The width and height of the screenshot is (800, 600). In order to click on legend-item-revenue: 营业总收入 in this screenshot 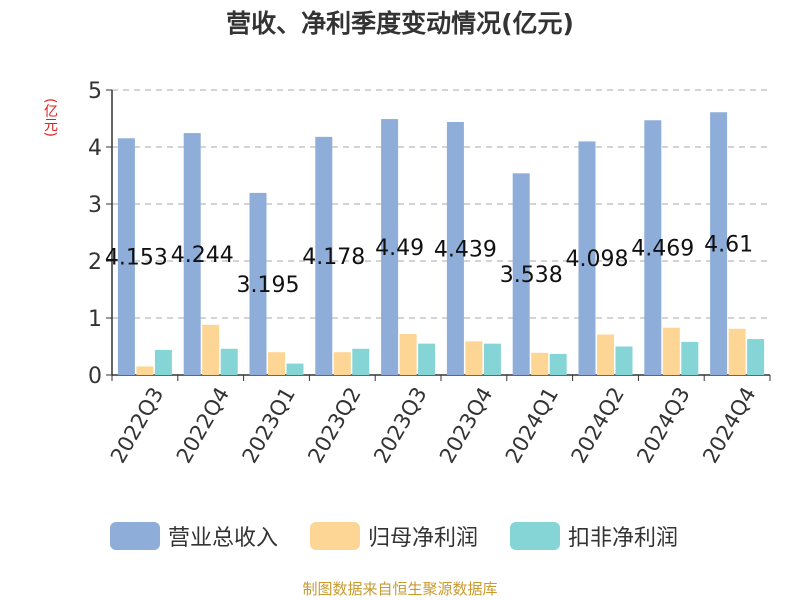, I will do `click(194, 536)`.